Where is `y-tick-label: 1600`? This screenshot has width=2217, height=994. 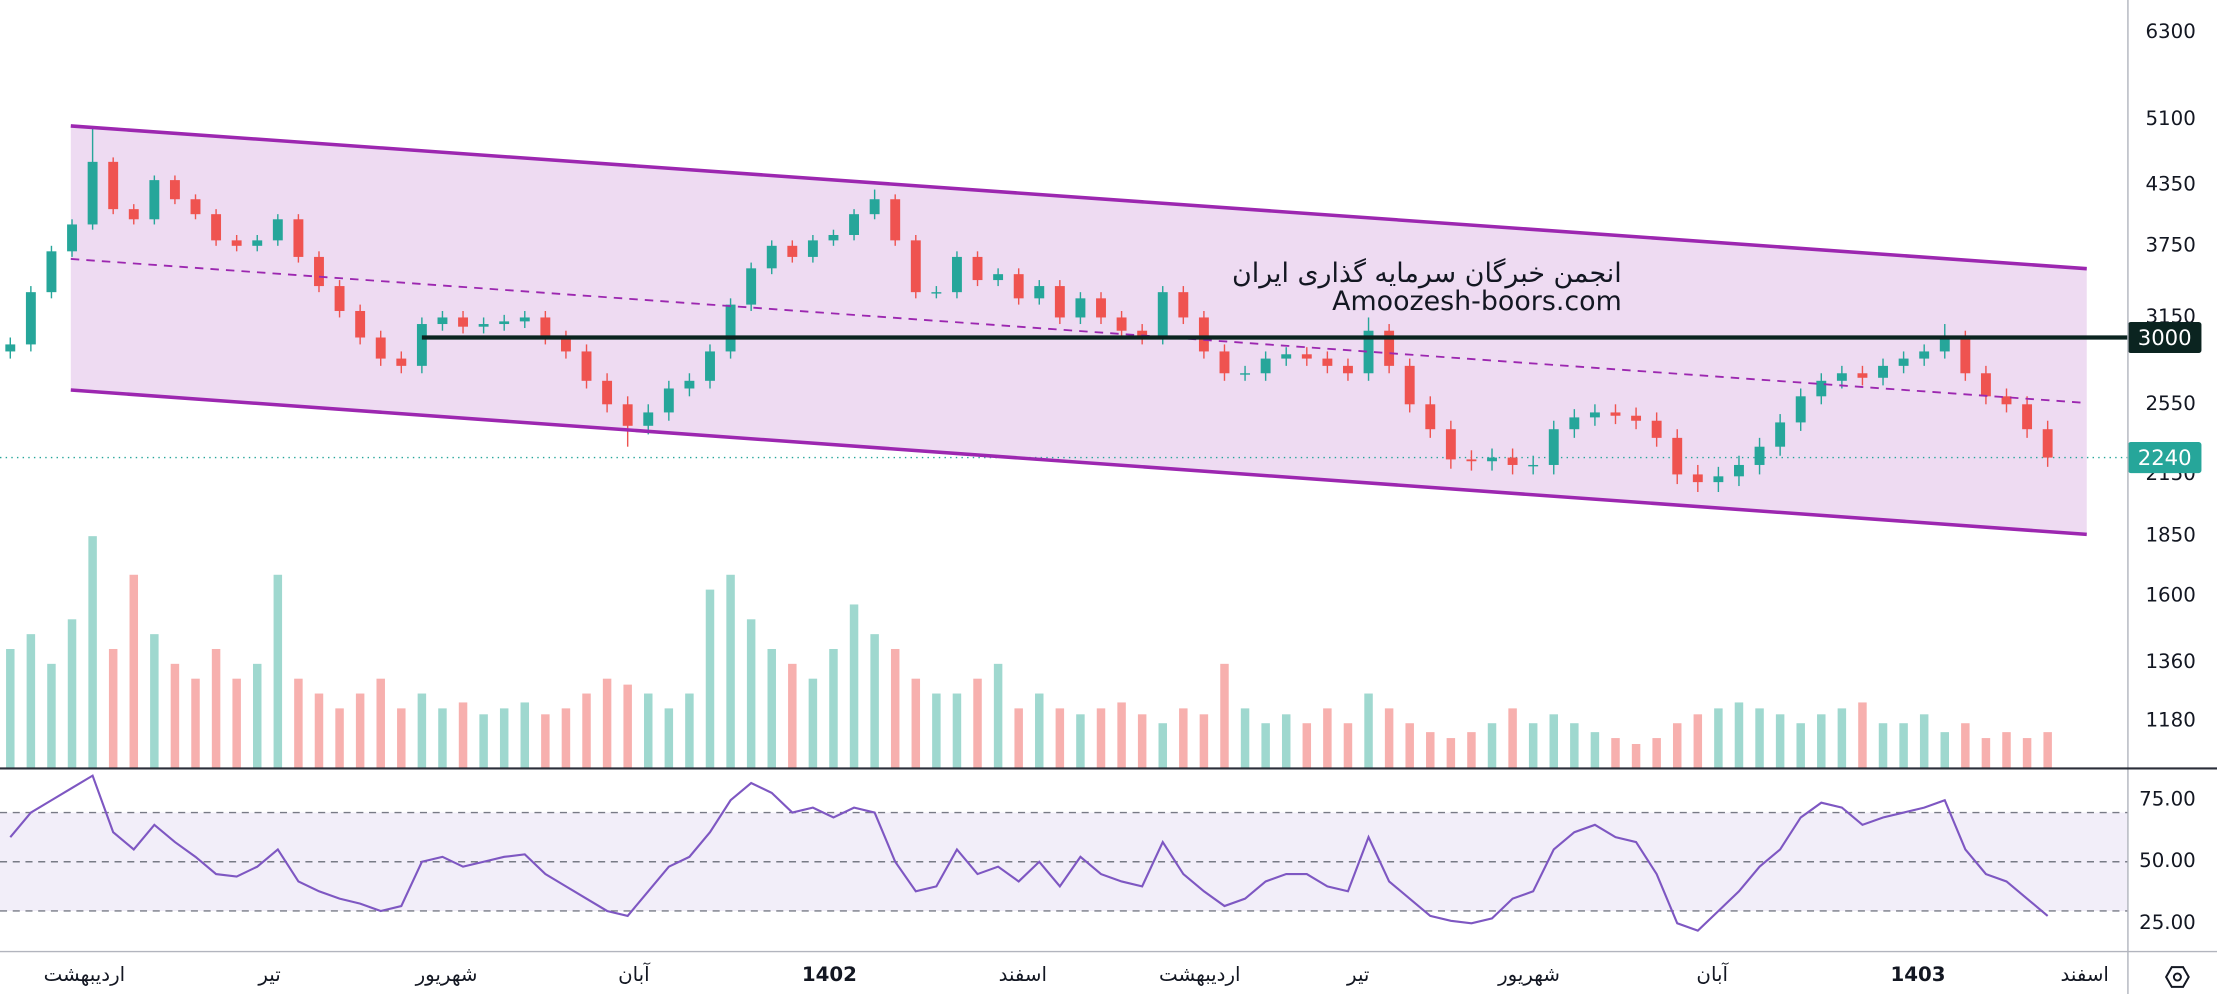
y-tick-label: 1600 is located at coordinates (2170, 594).